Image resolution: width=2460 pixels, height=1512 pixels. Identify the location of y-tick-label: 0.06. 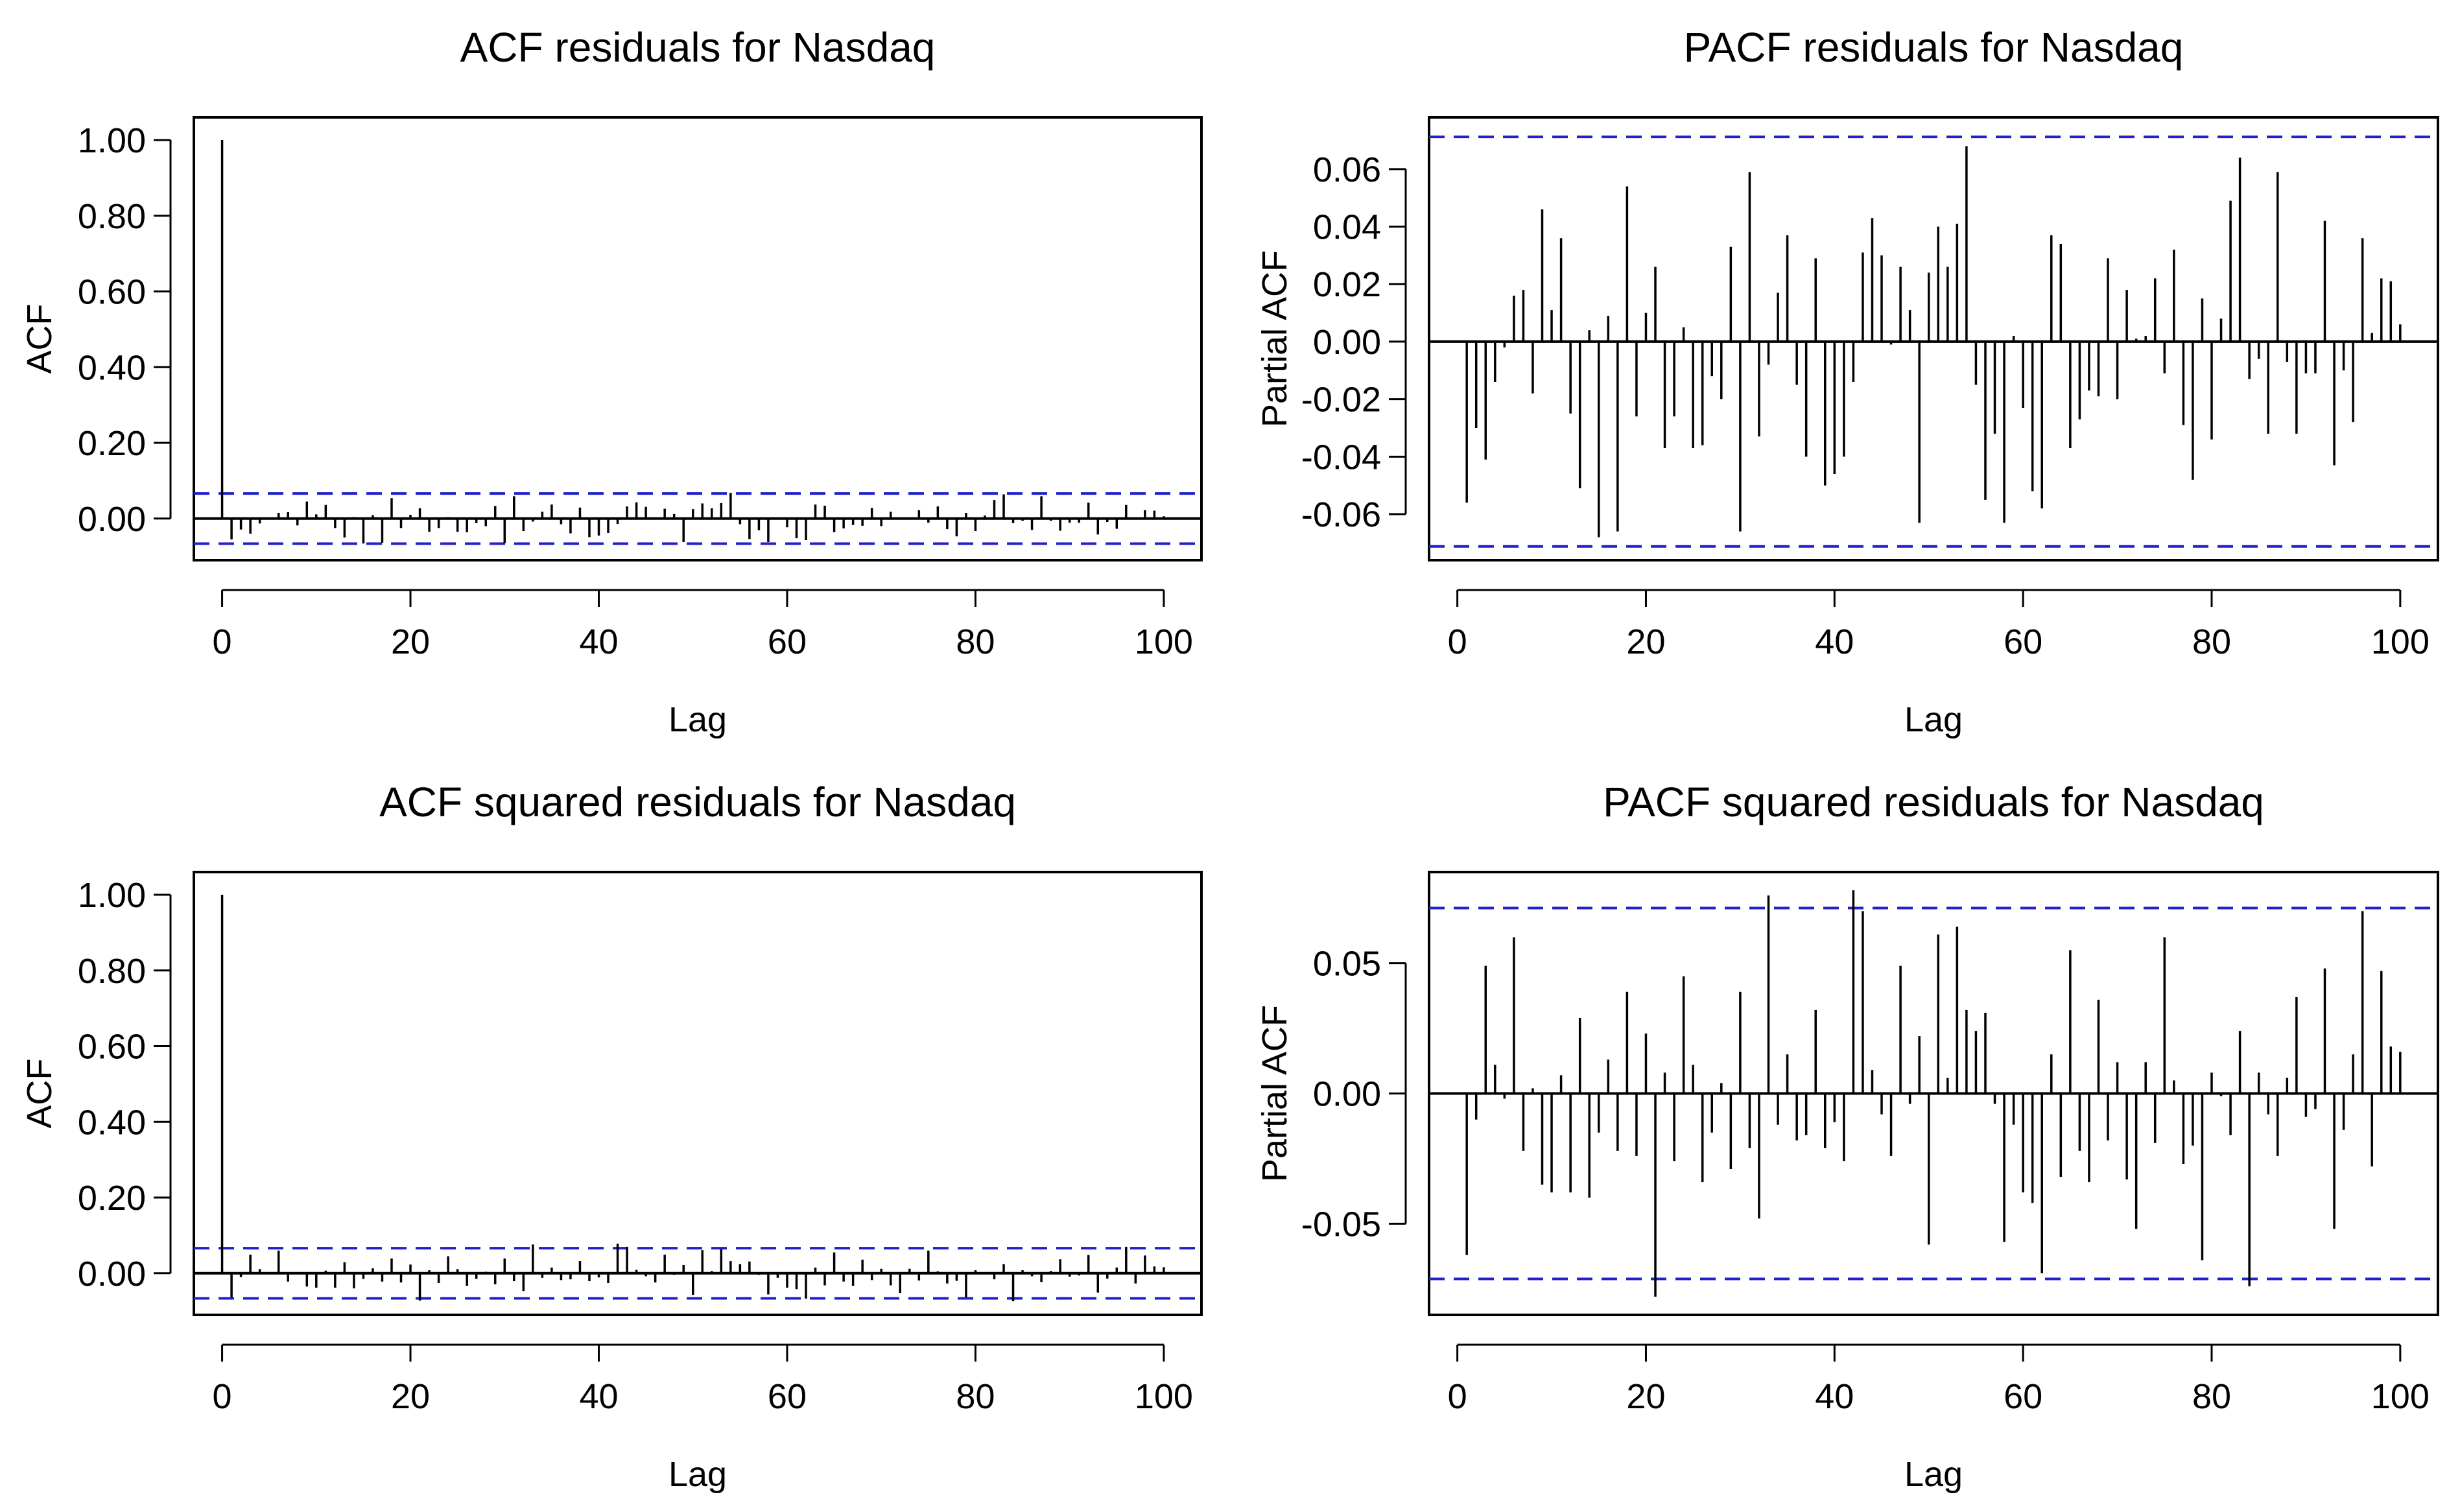
(1347, 169).